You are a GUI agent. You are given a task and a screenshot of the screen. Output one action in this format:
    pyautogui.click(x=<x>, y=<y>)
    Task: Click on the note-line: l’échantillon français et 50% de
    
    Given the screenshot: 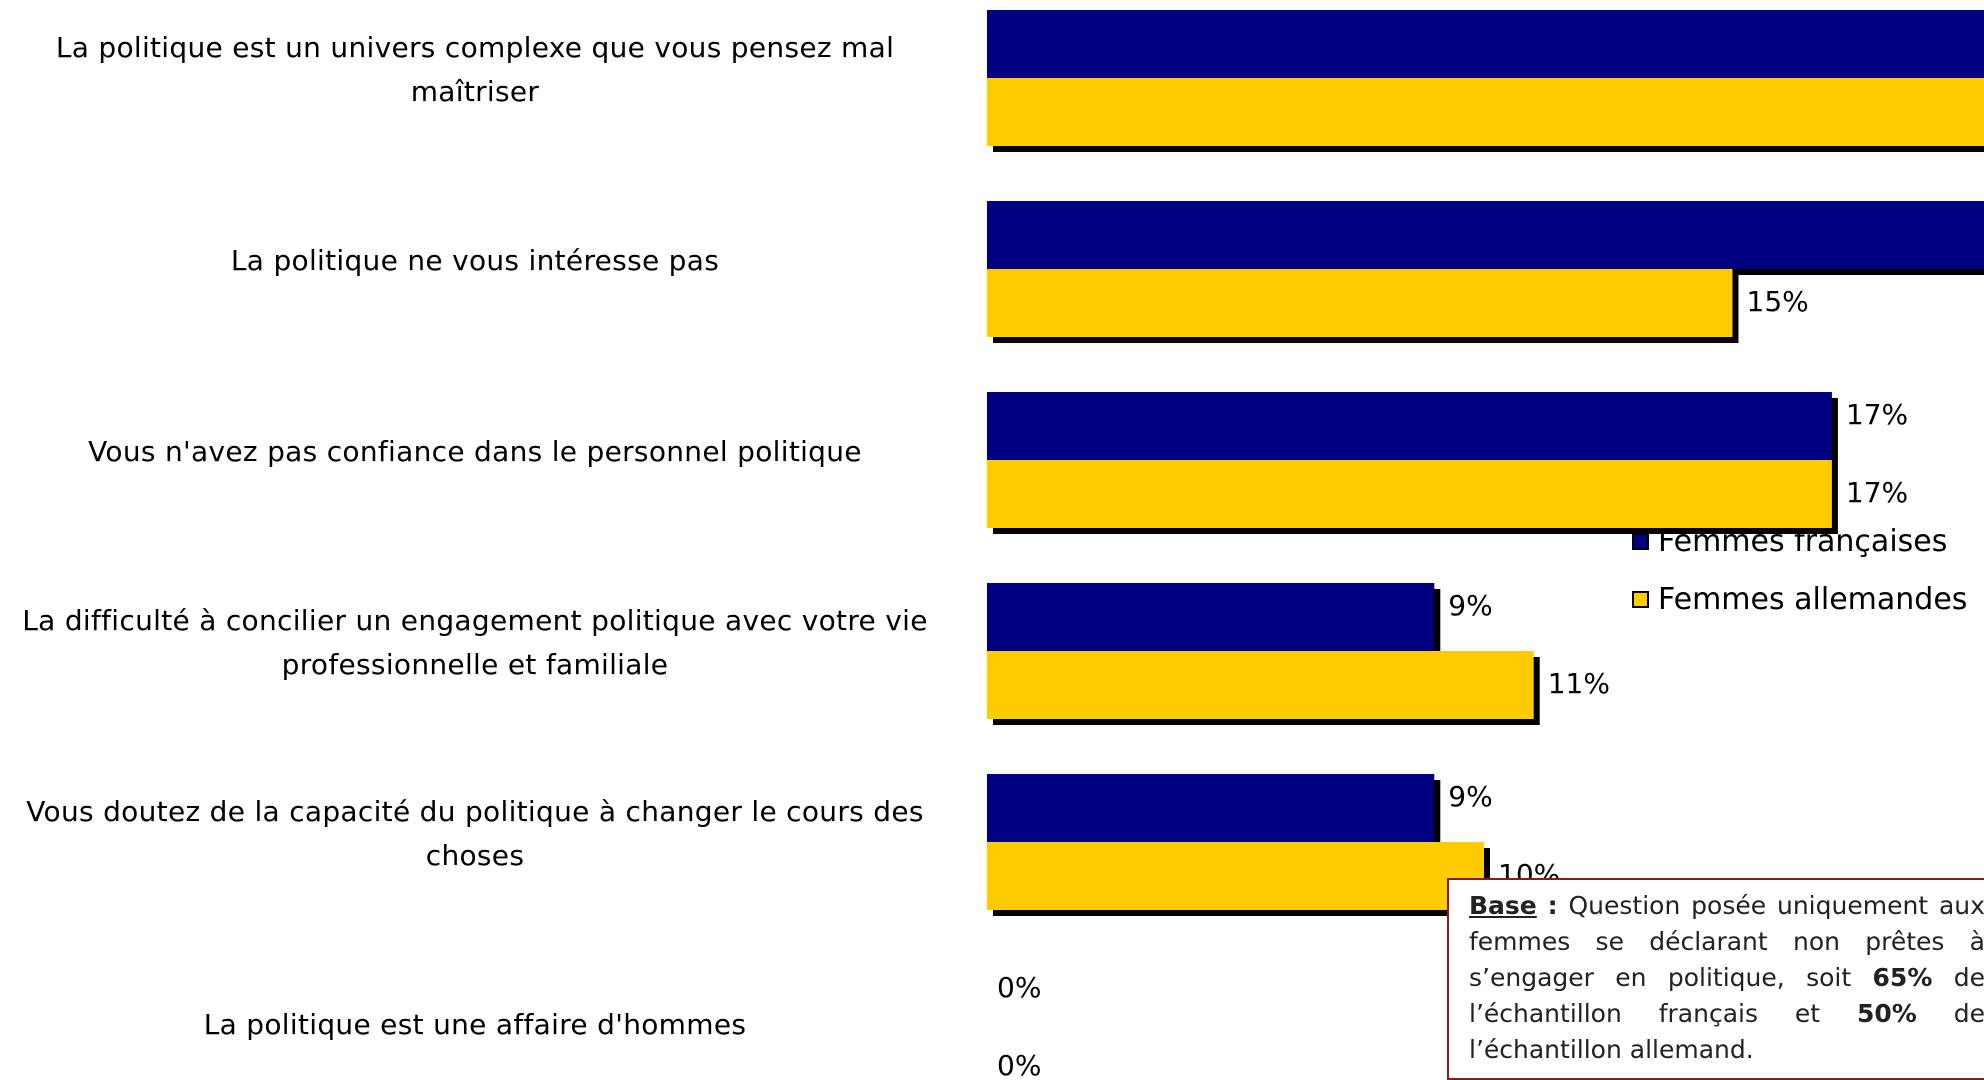 What is the action you would take?
    pyautogui.click(x=1726, y=1014)
    